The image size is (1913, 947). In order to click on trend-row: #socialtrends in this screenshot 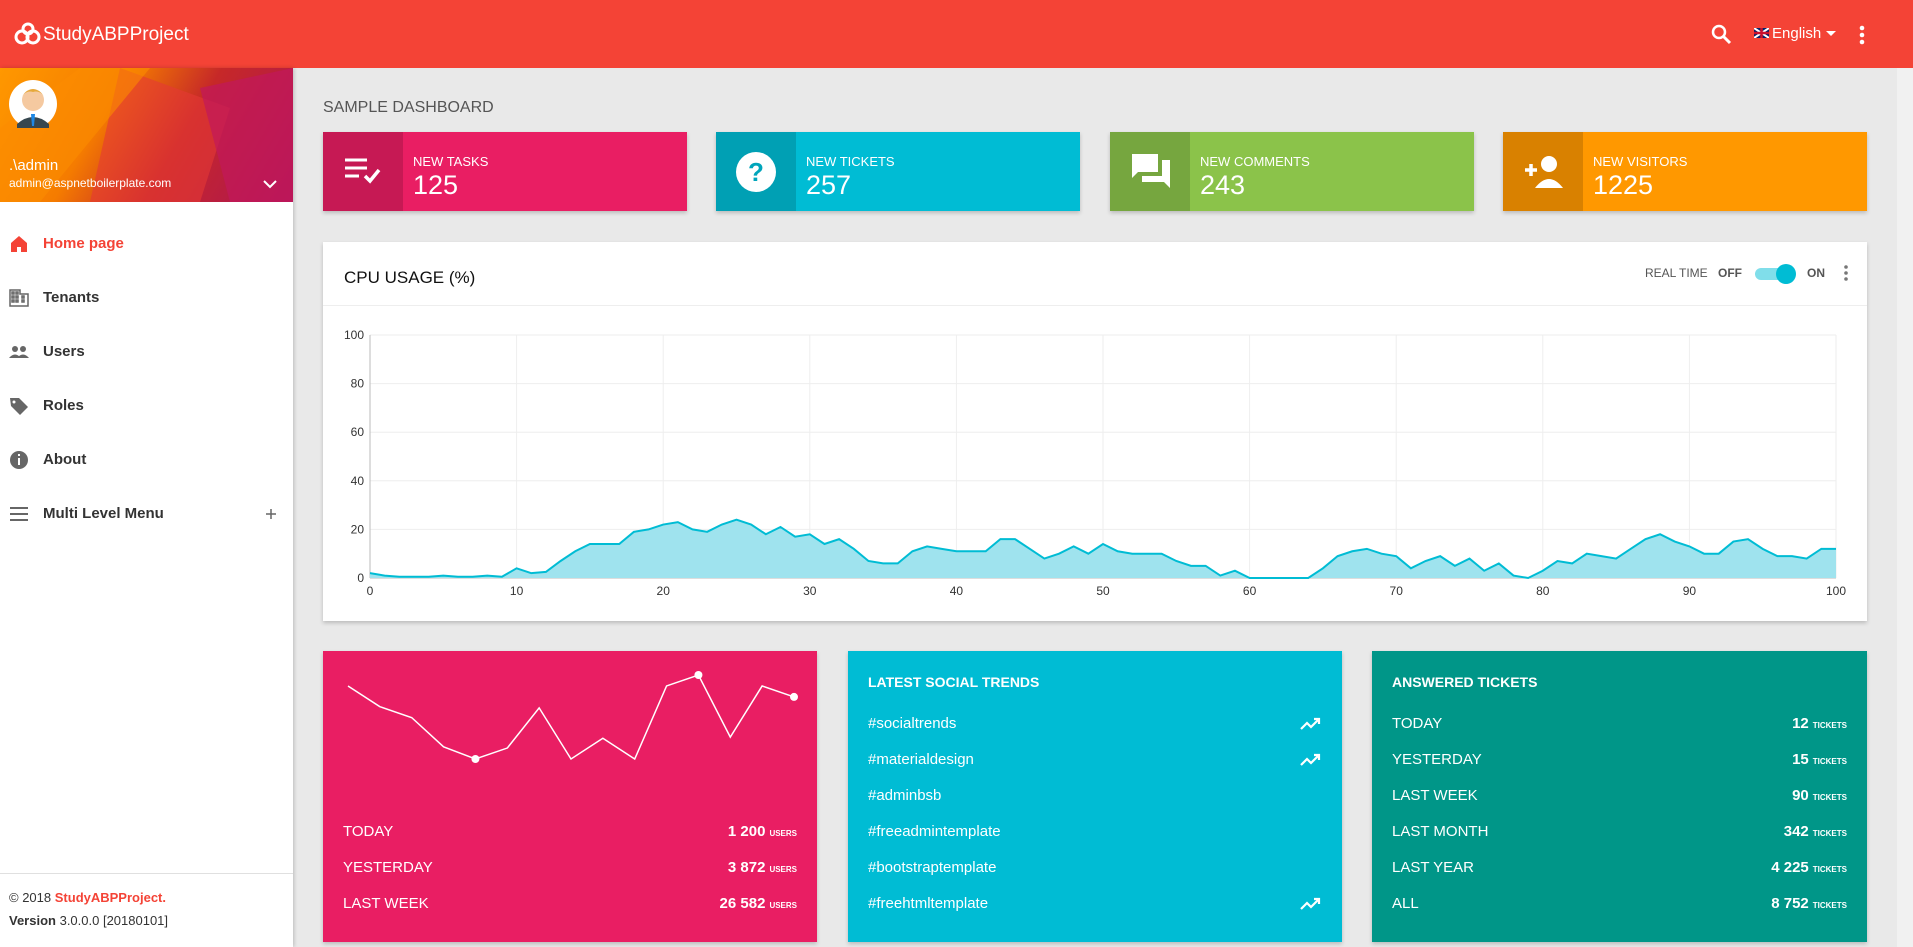, I will do `click(1095, 733)`.